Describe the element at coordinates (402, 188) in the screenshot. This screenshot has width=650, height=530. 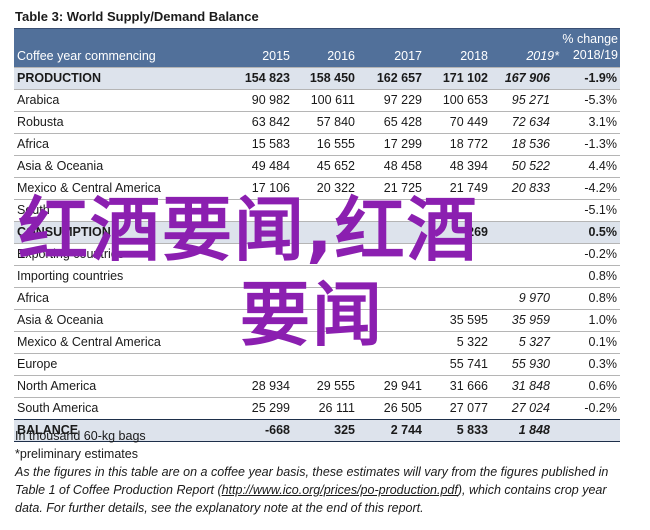
I see `cell-value: 21 725` at that location.